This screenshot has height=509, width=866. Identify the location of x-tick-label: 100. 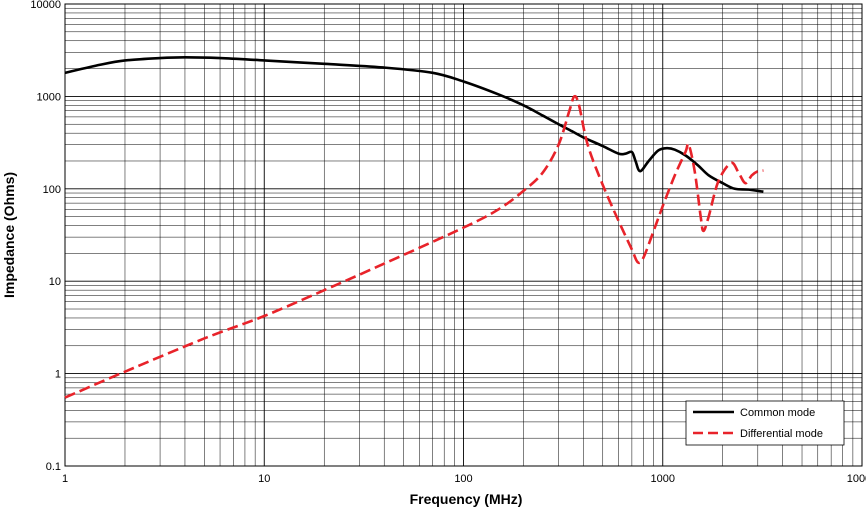
(463, 479).